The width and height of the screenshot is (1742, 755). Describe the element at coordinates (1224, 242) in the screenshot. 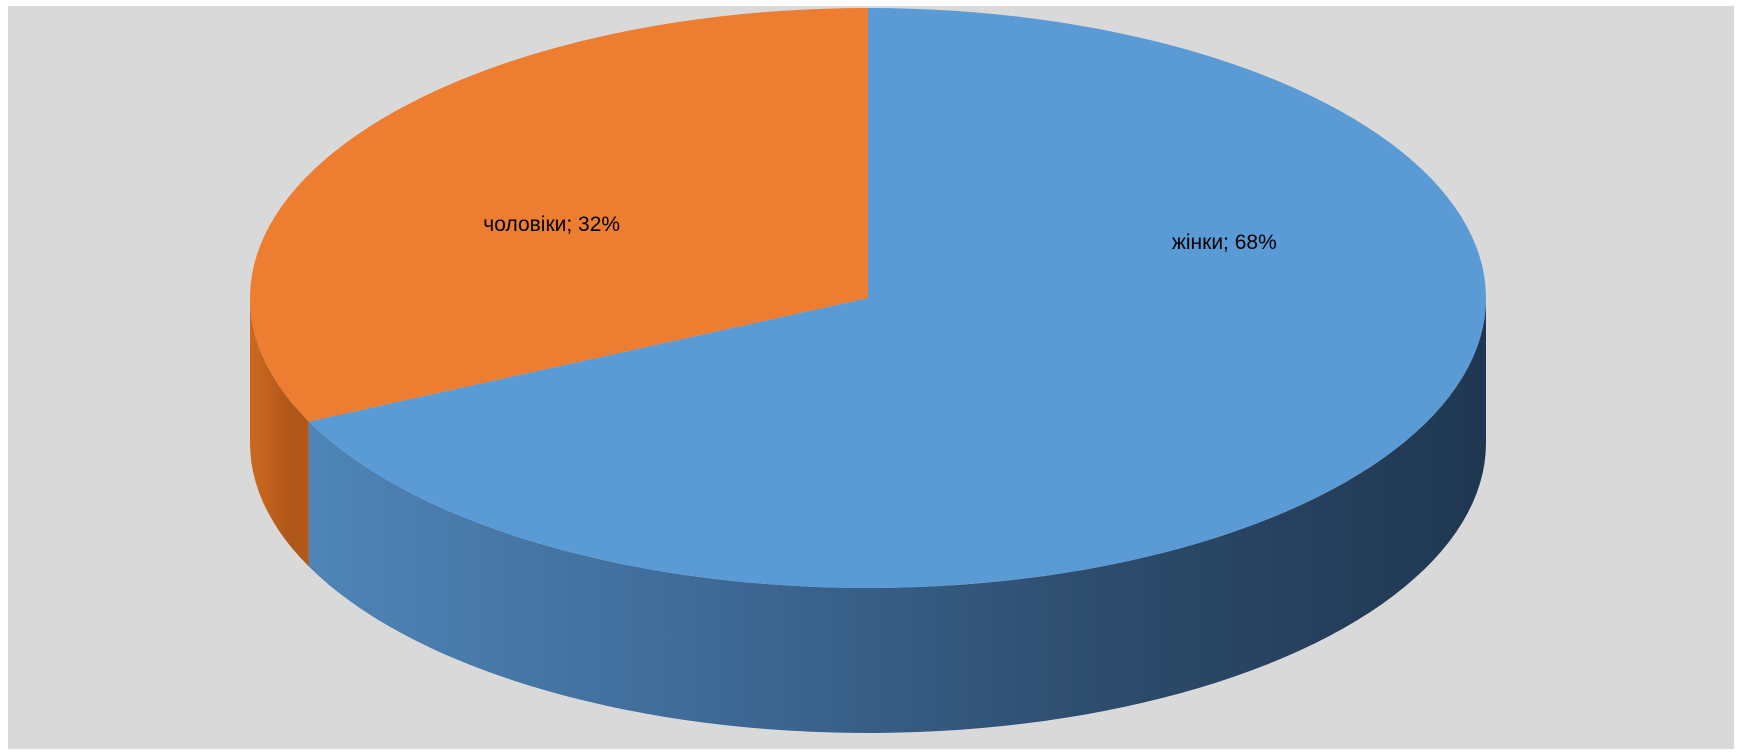

I see `data-label-women: жінки; 68%` at that location.